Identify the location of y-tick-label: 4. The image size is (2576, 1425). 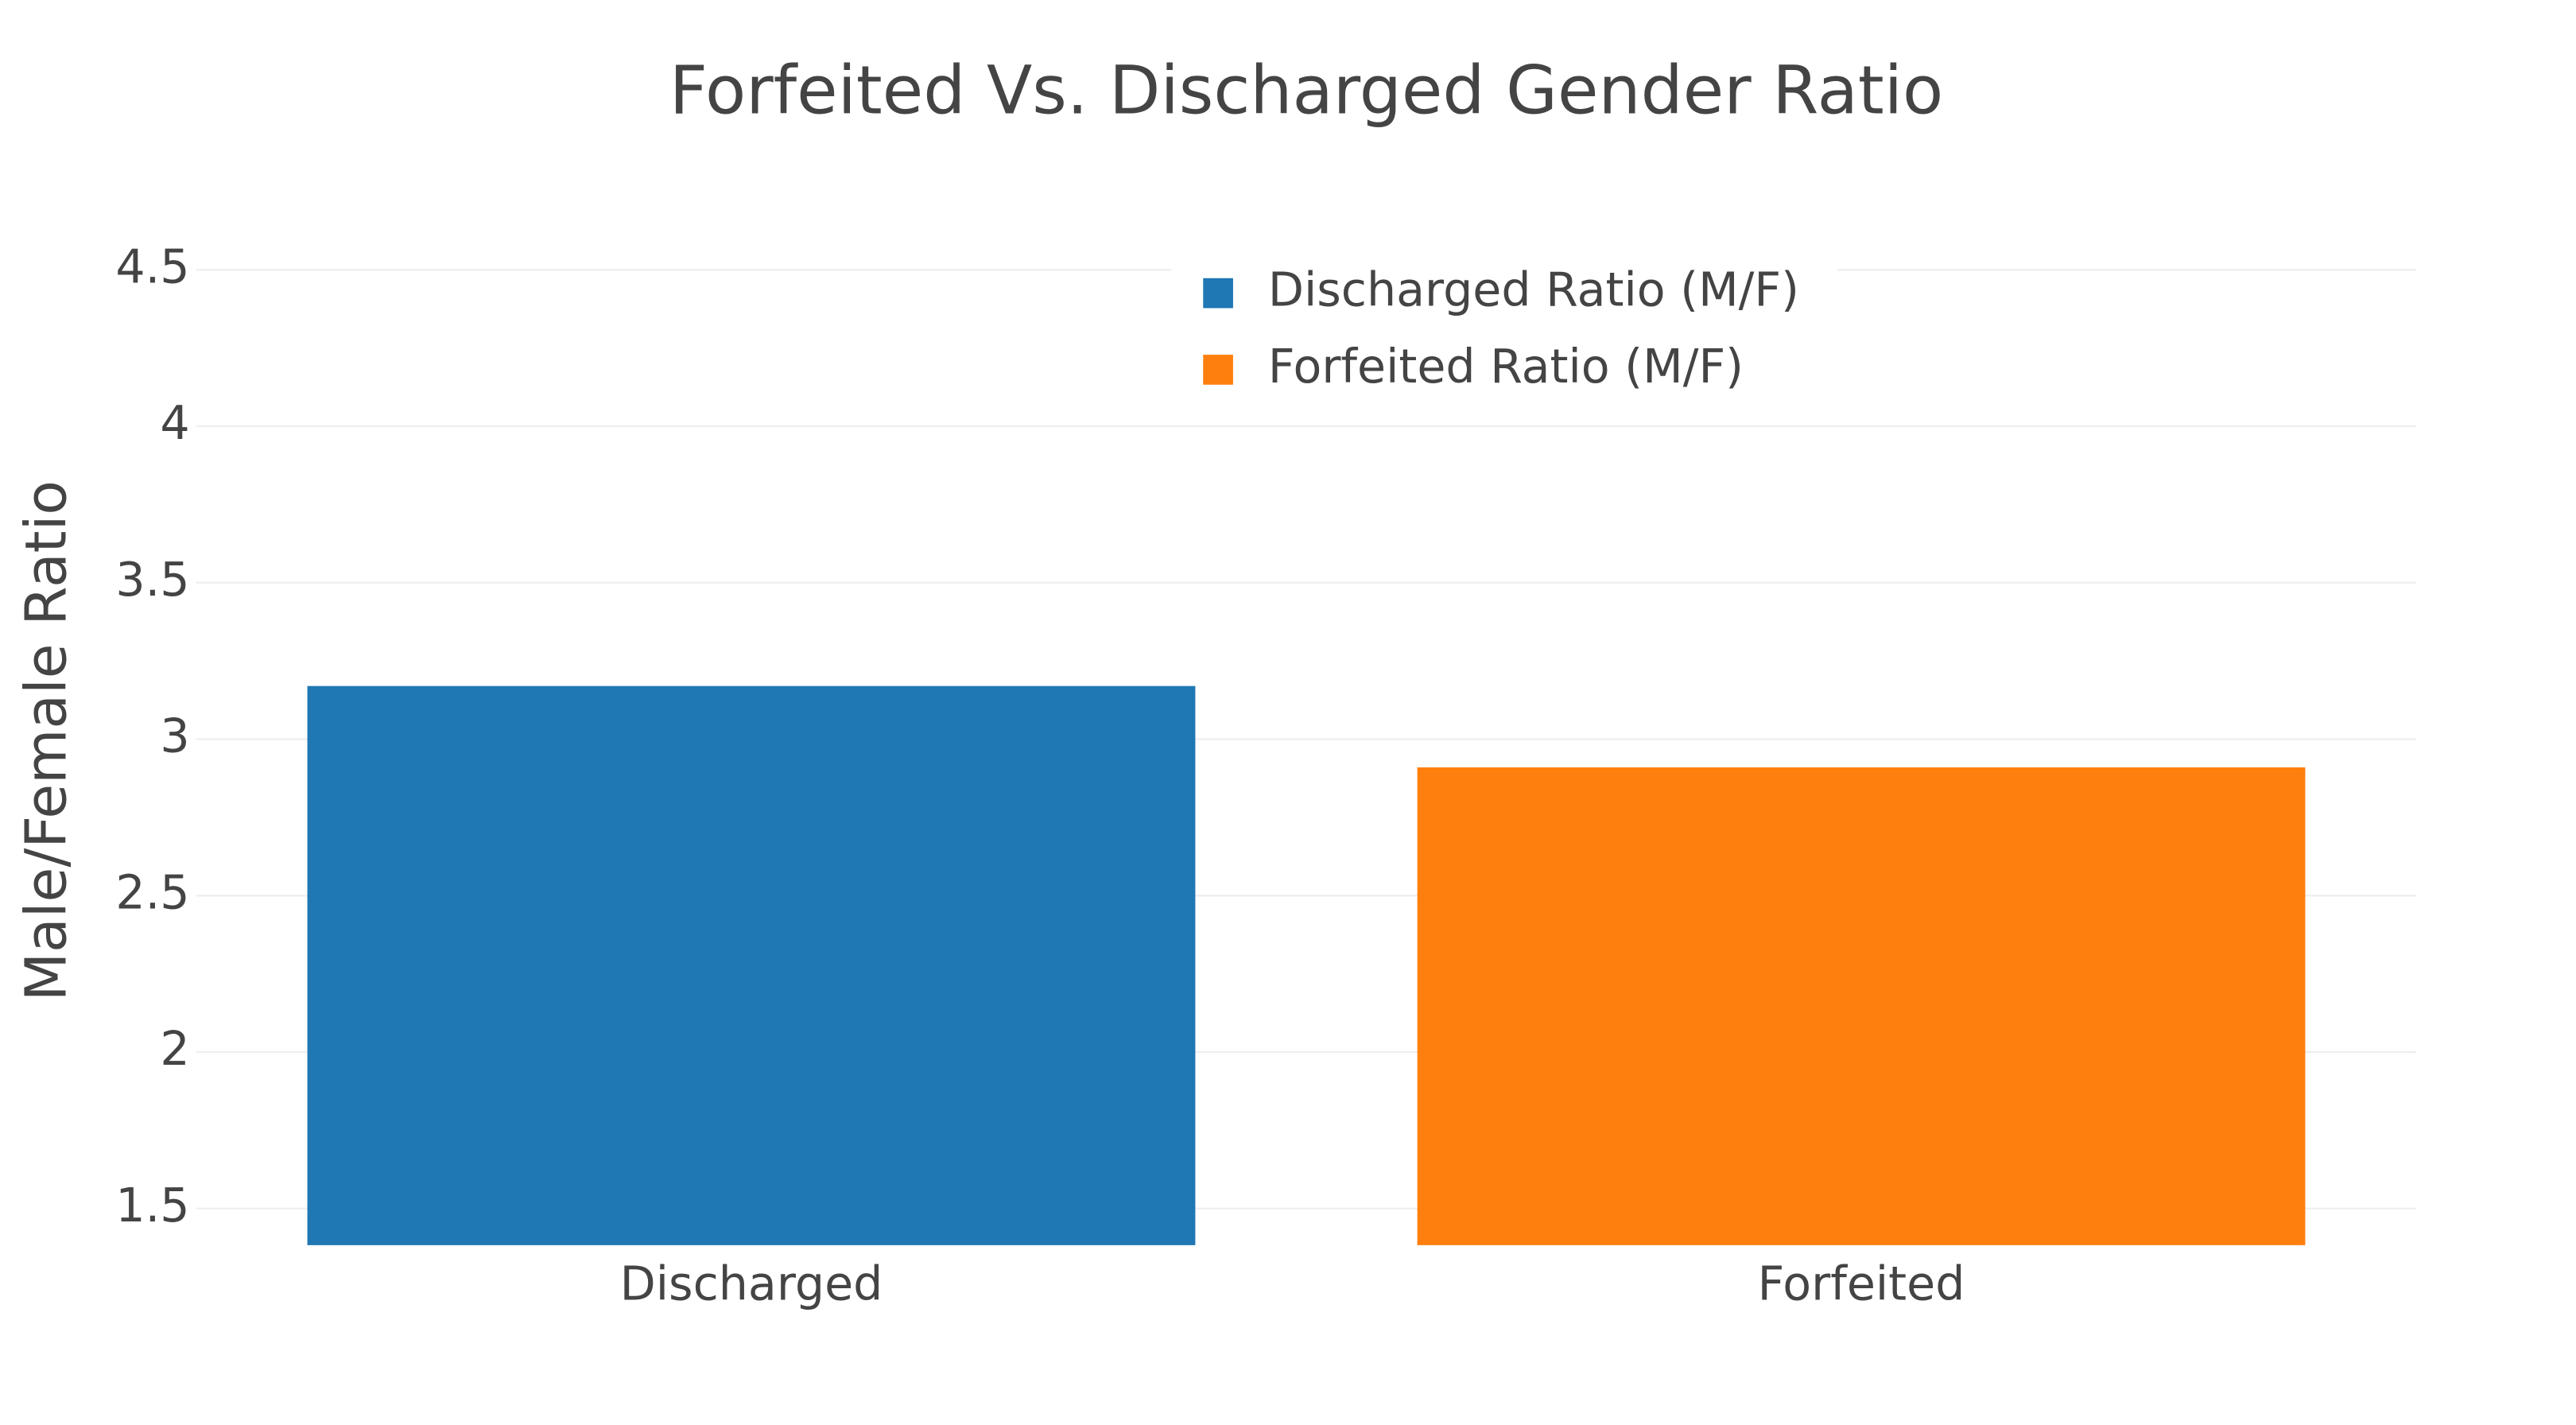
(175, 423).